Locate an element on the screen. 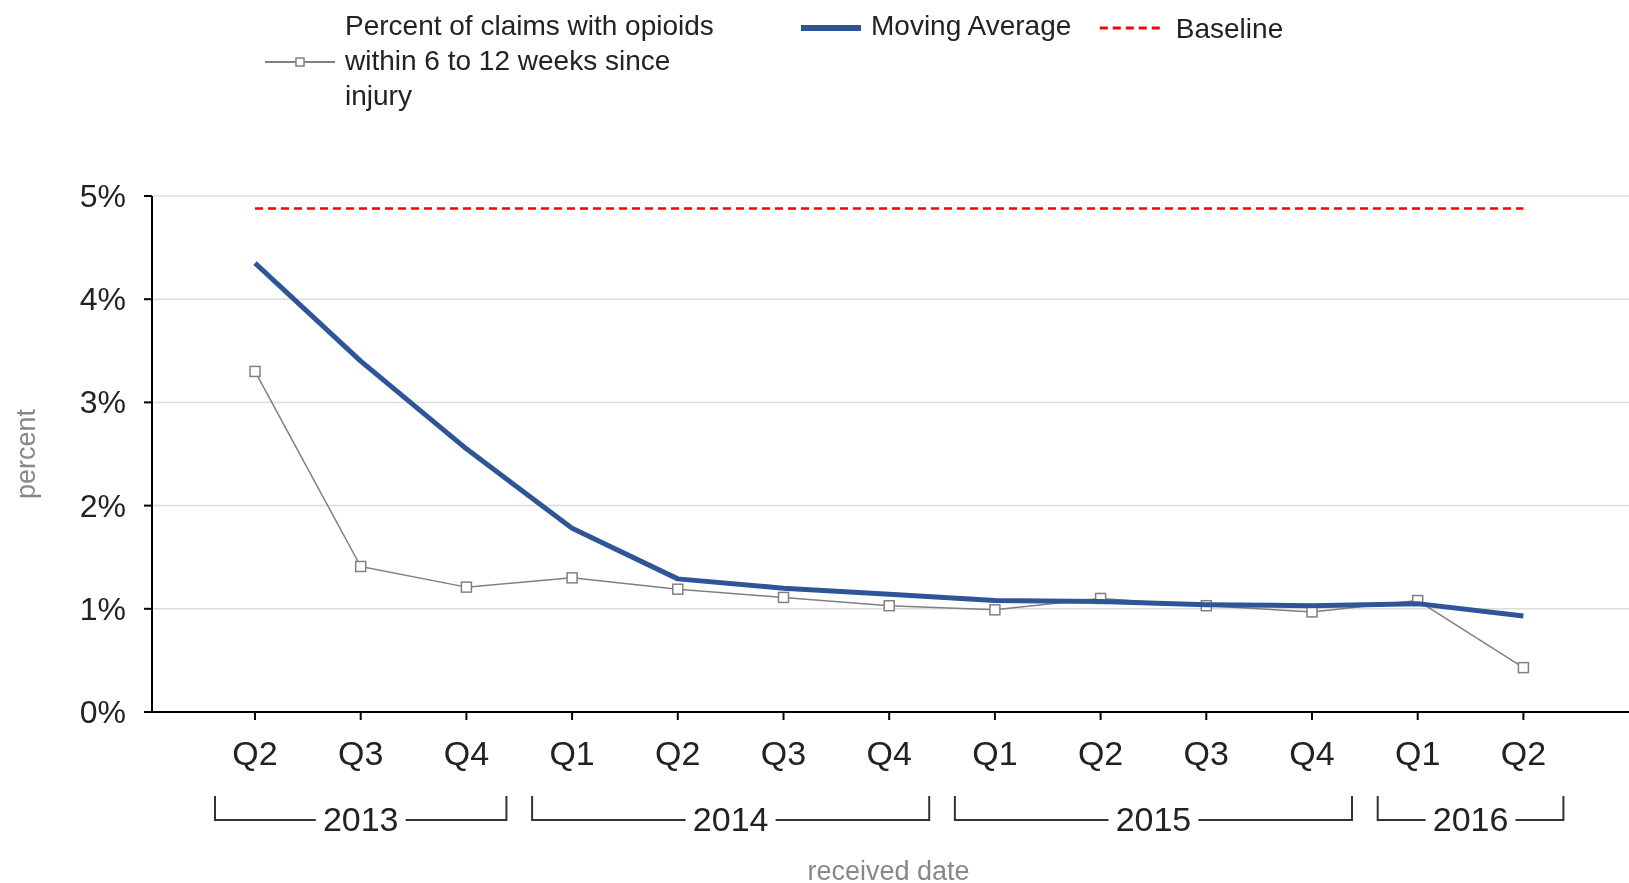  x-axis-title: received date is located at coordinates (888, 869).